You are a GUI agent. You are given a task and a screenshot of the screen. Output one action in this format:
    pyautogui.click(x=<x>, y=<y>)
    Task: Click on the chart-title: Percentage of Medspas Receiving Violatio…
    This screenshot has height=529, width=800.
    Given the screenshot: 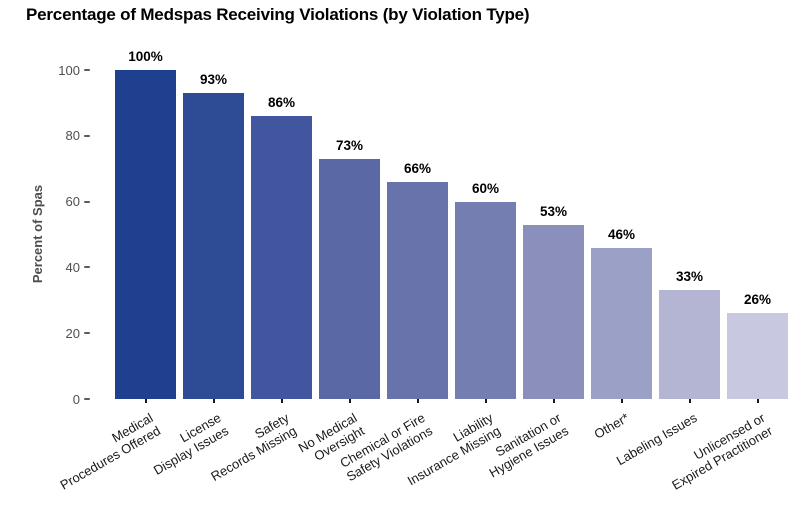 What is the action you would take?
    pyautogui.click(x=278, y=14)
    